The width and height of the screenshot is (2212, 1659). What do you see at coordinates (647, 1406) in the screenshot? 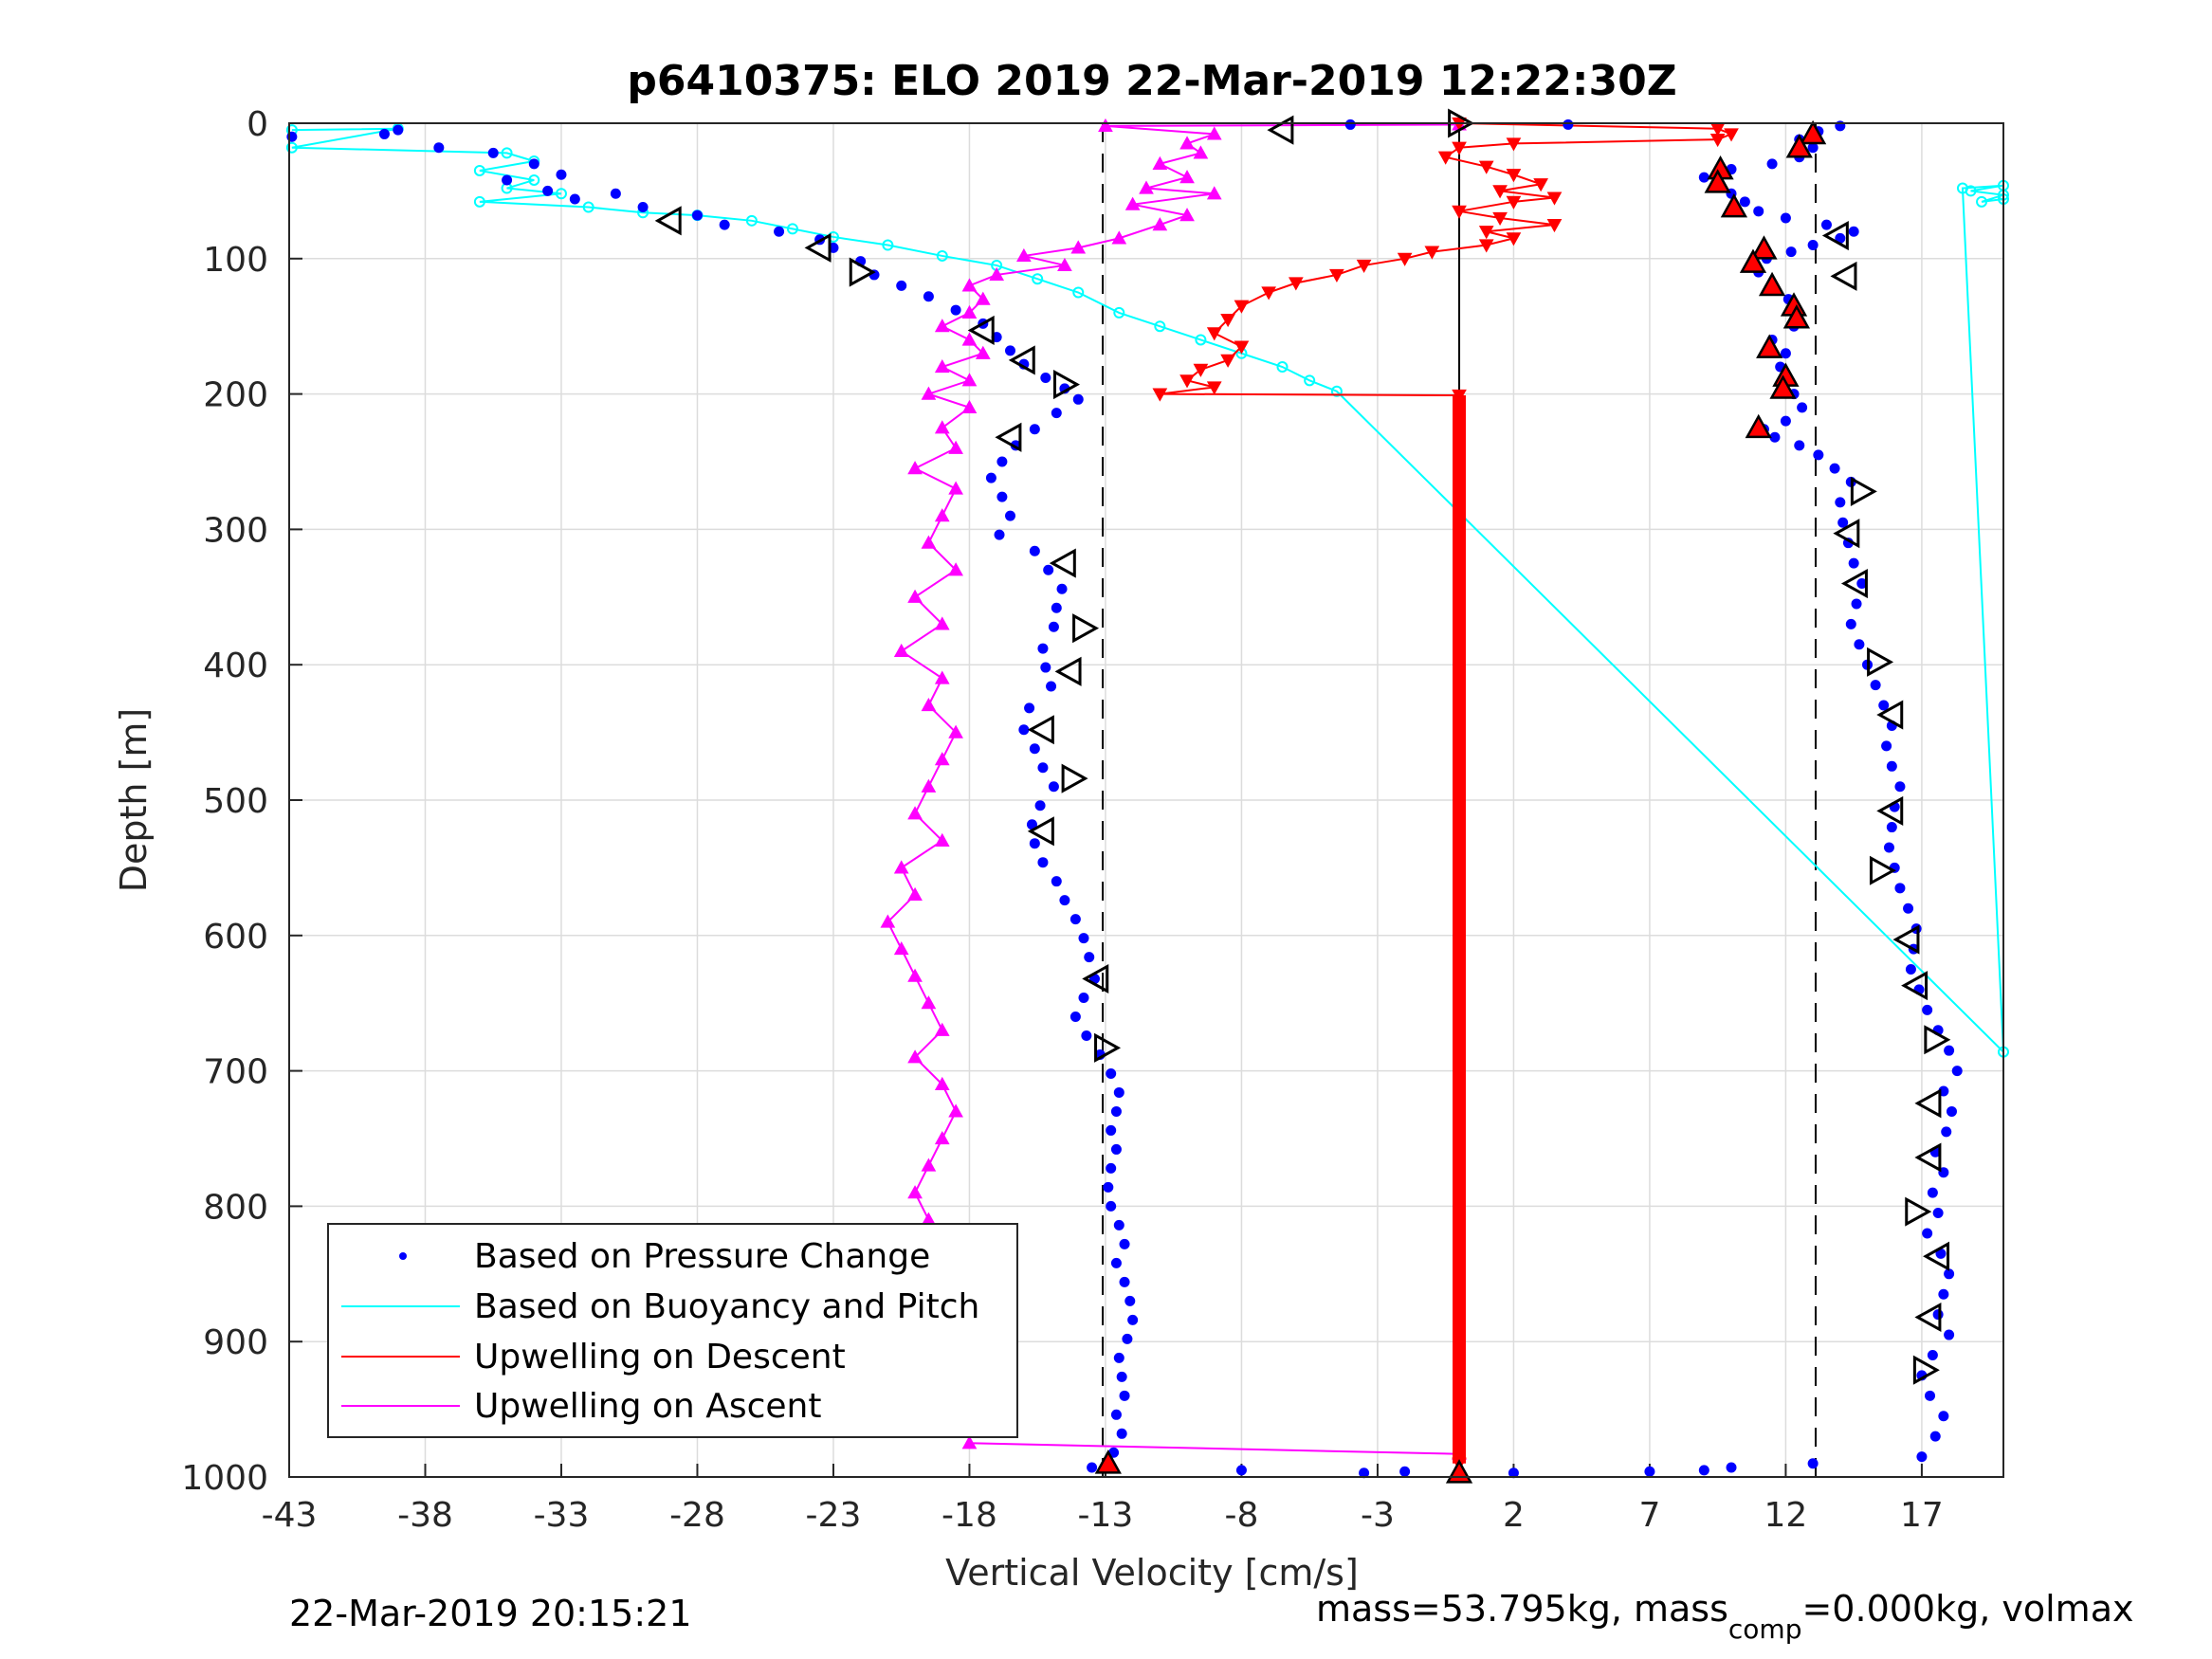
I see `legend-label-ascent: Upwelling on Ascent` at bounding box center [647, 1406].